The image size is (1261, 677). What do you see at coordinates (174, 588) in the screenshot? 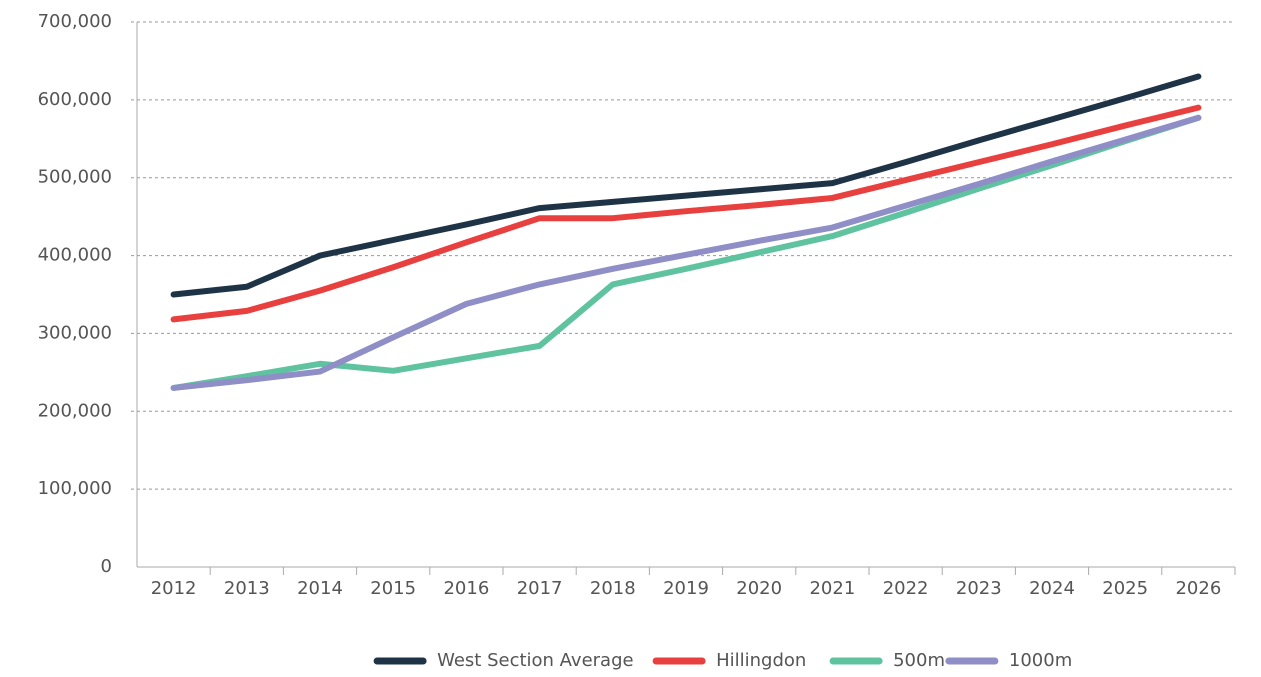
I see `x-tick-label: 2012` at bounding box center [174, 588].